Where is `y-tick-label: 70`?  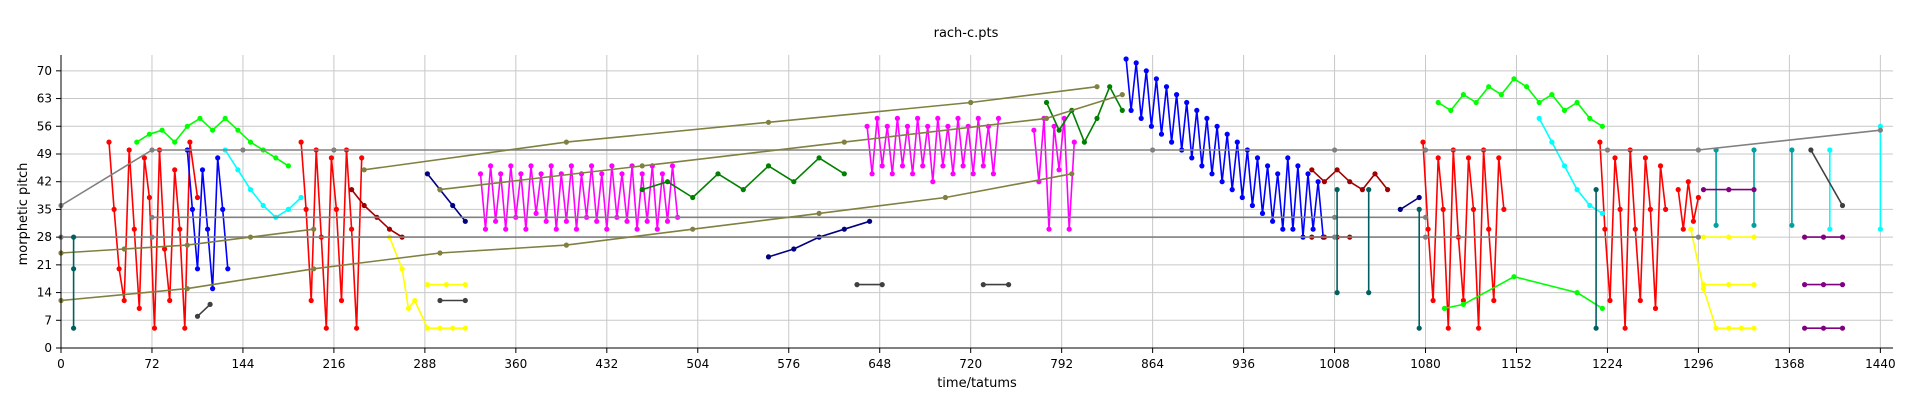
y-tick-label: 70 is located at coordinates (44, 71).